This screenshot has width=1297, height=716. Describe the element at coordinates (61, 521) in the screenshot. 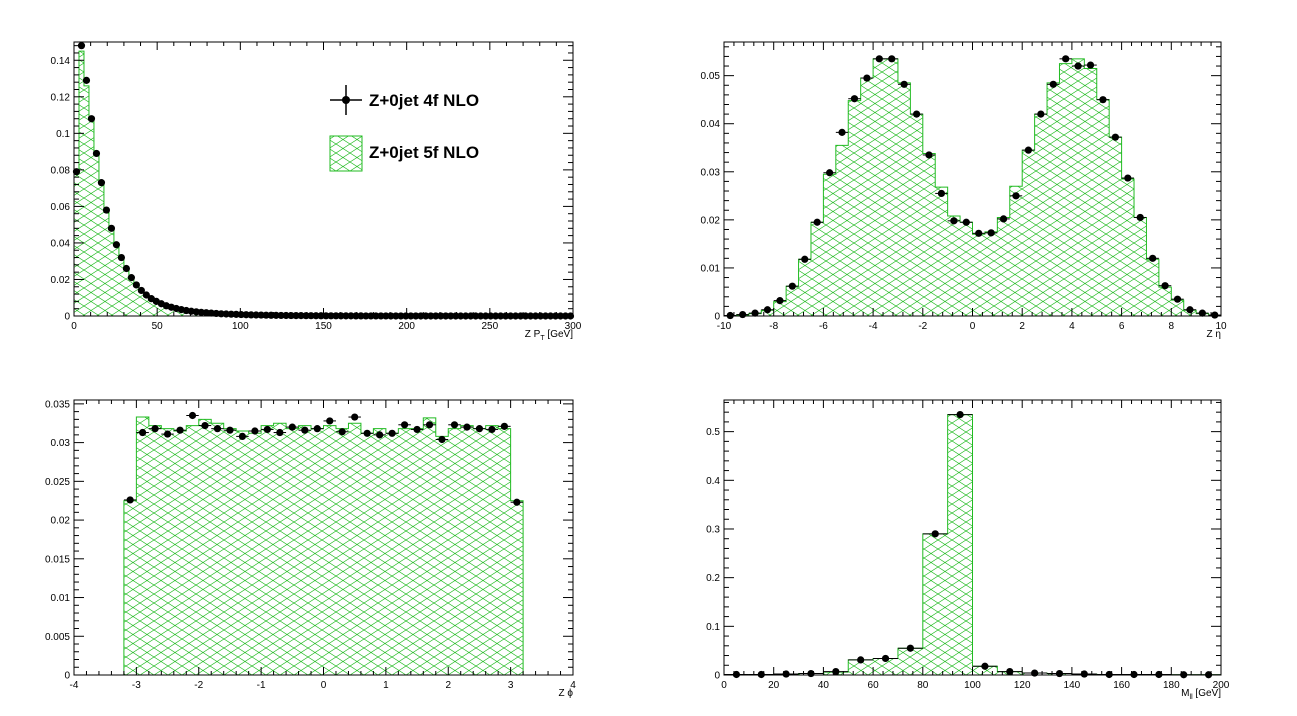

I see `y-tick-label: 0.02` at that location.